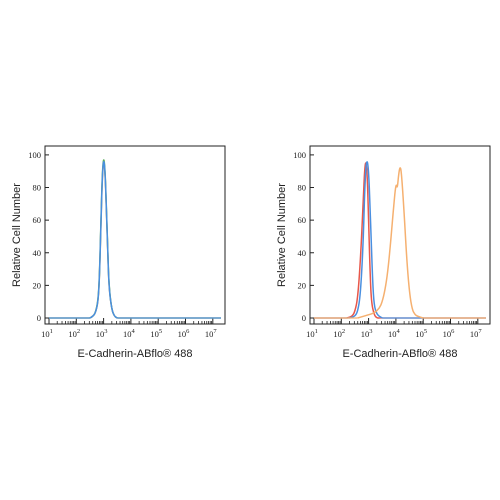 The height and width of the screenshot is (500, 500). I want to click on left-x-tick-label: 10², so click(74, 333).